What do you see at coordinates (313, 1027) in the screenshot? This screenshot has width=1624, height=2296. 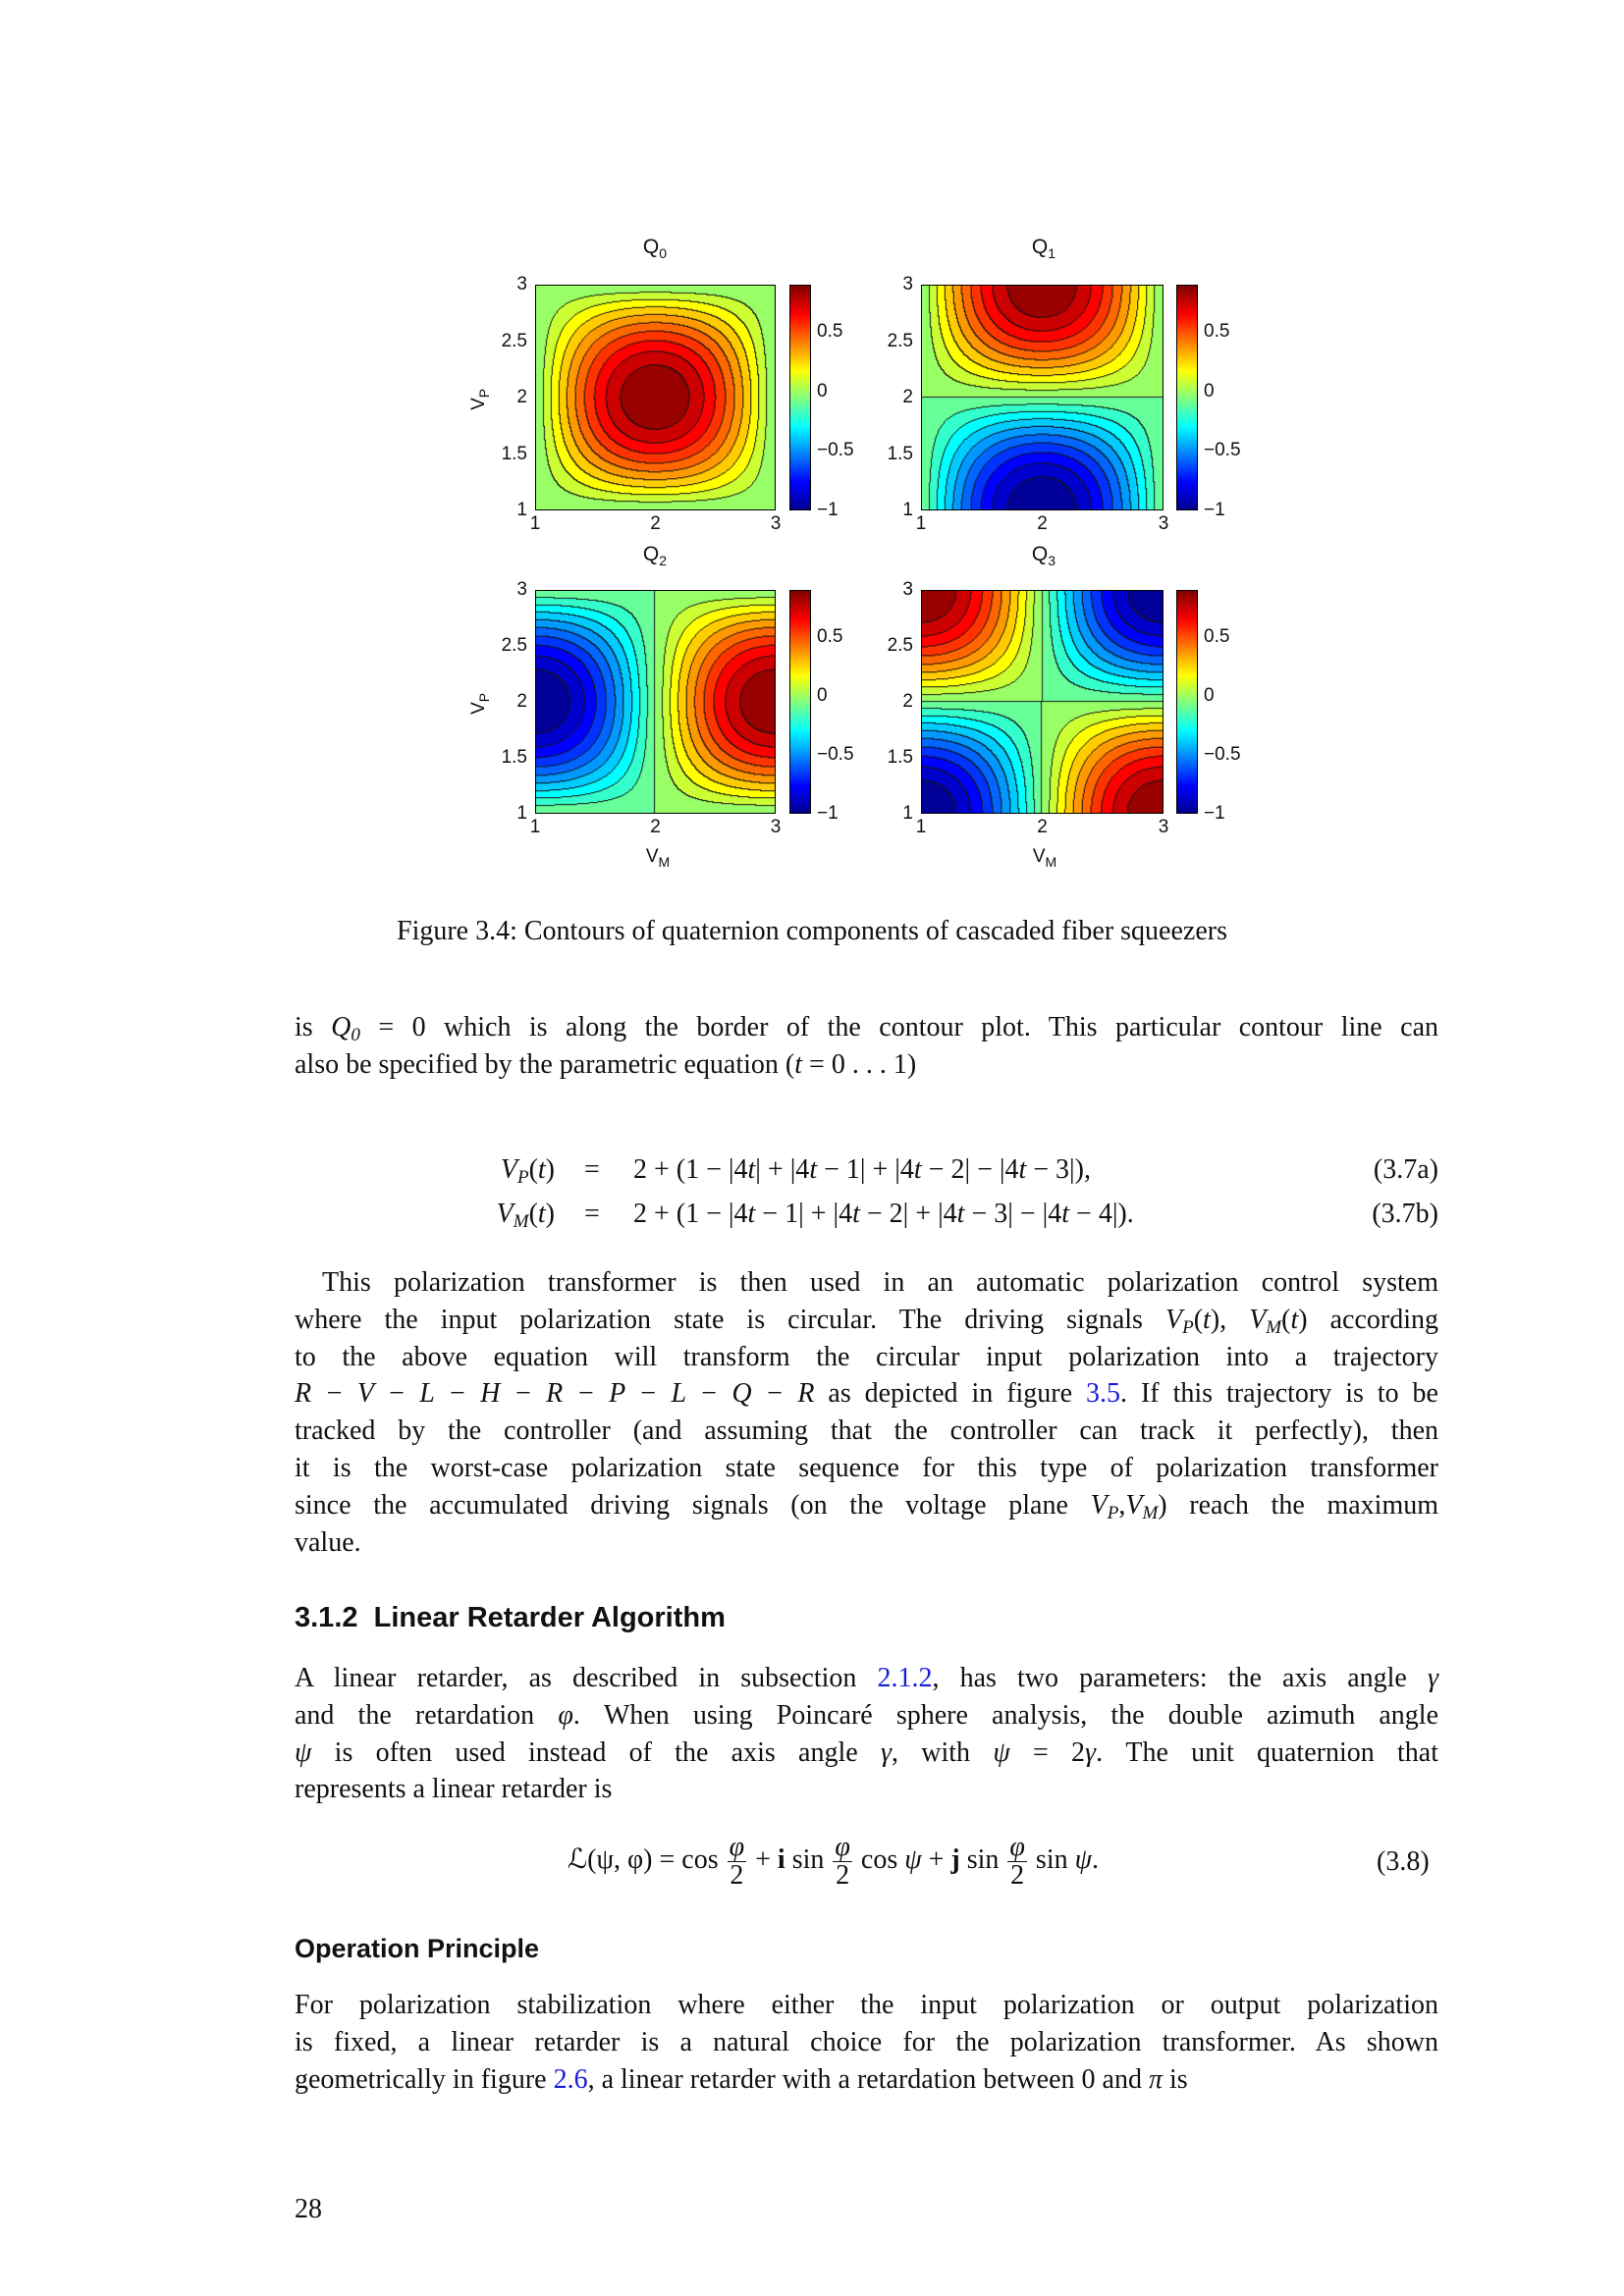 I see `text-run: is` at bounding box center [313, 1027].